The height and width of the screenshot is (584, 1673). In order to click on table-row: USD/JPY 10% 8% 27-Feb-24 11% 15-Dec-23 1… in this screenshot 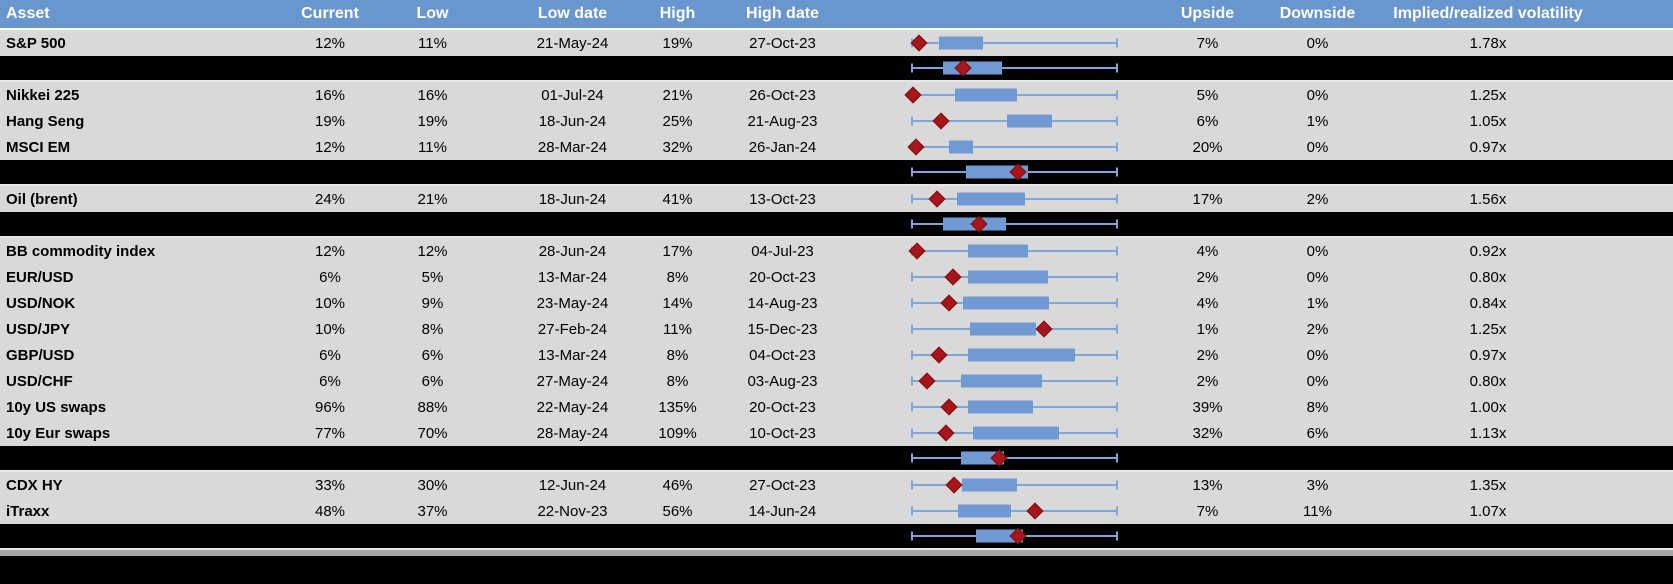, I will do `click(836, 329)`.